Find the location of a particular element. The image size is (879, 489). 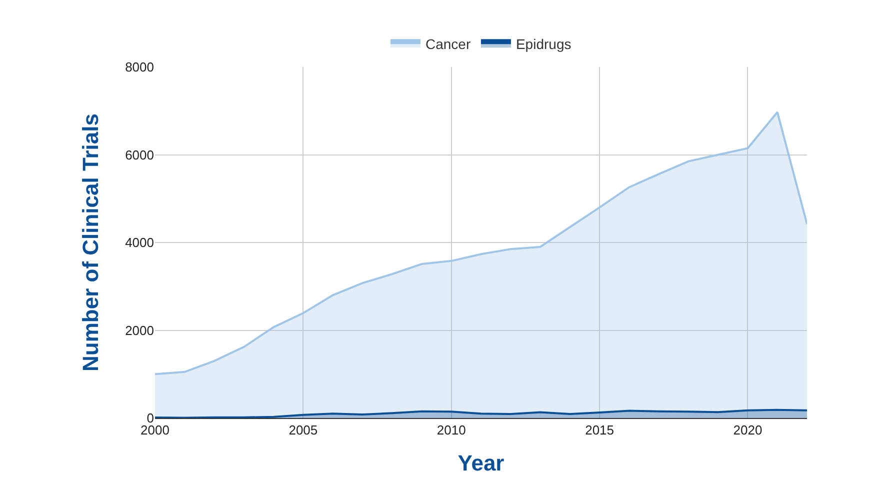

y-tick-label: 4000 is located at coordinates (139, 242).